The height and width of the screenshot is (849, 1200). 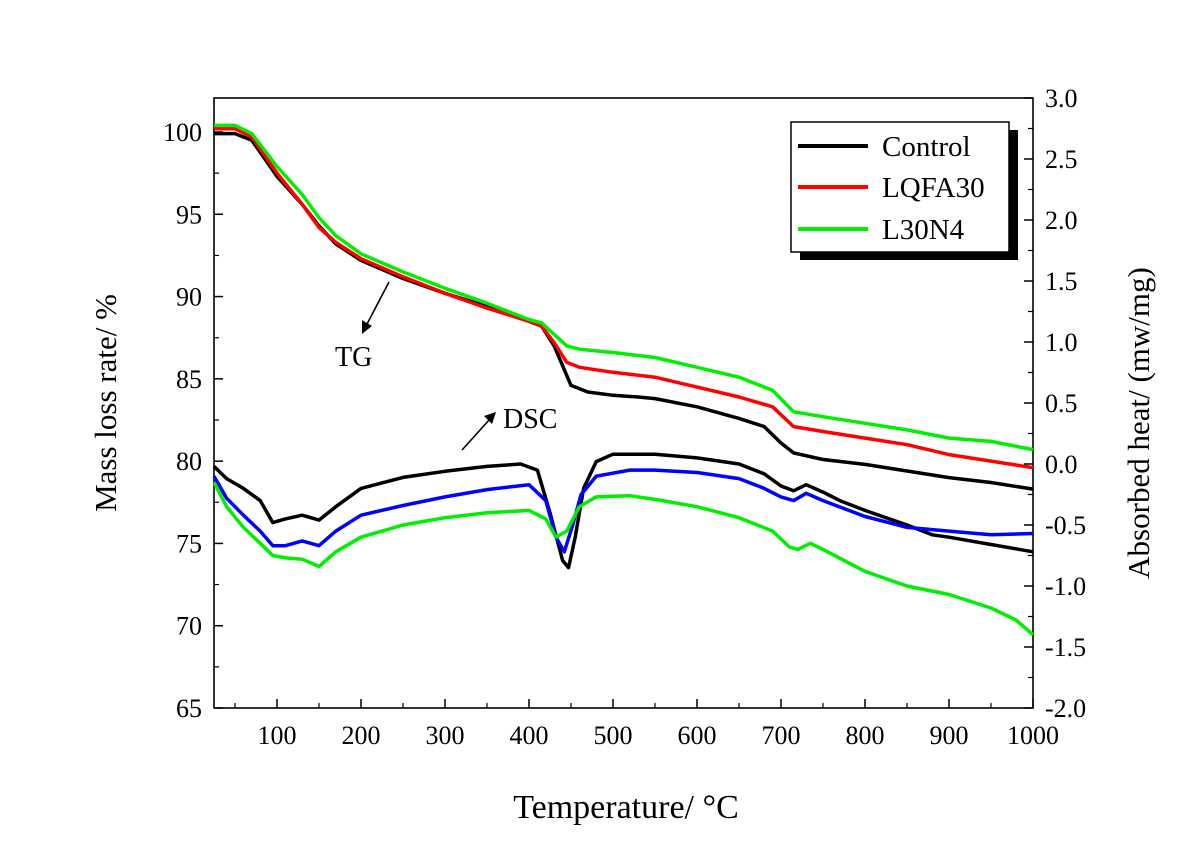 I want to click on tg-arrow-head, so click(x=367, y=327).